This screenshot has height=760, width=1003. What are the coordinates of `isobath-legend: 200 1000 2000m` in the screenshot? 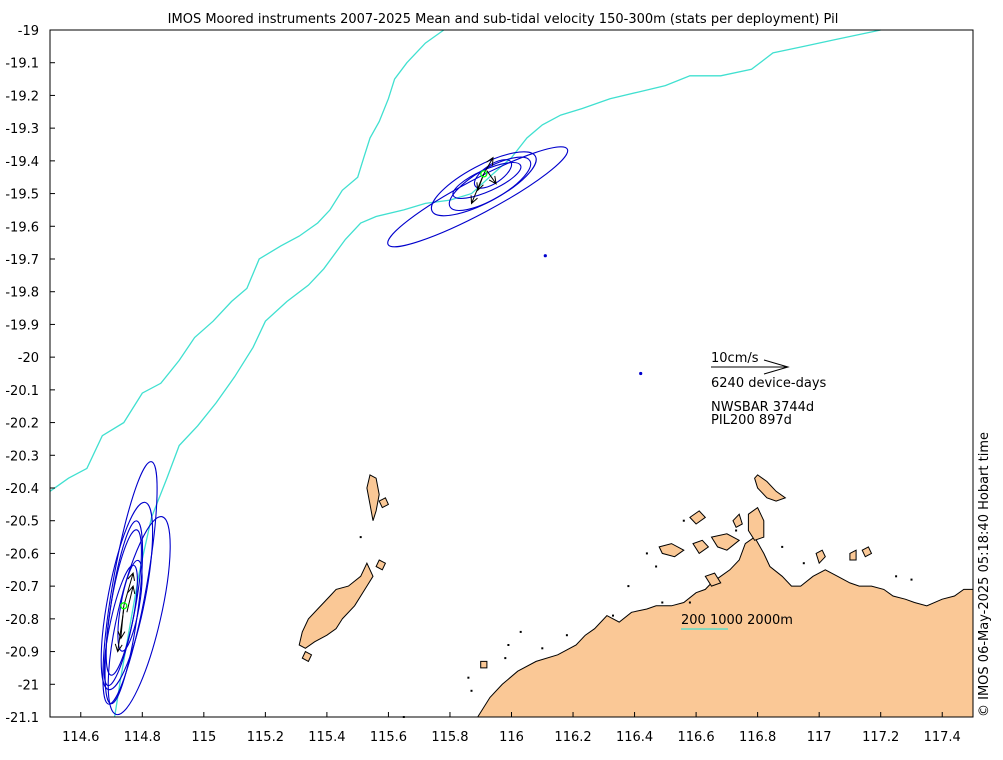 It's located at (737, 621).